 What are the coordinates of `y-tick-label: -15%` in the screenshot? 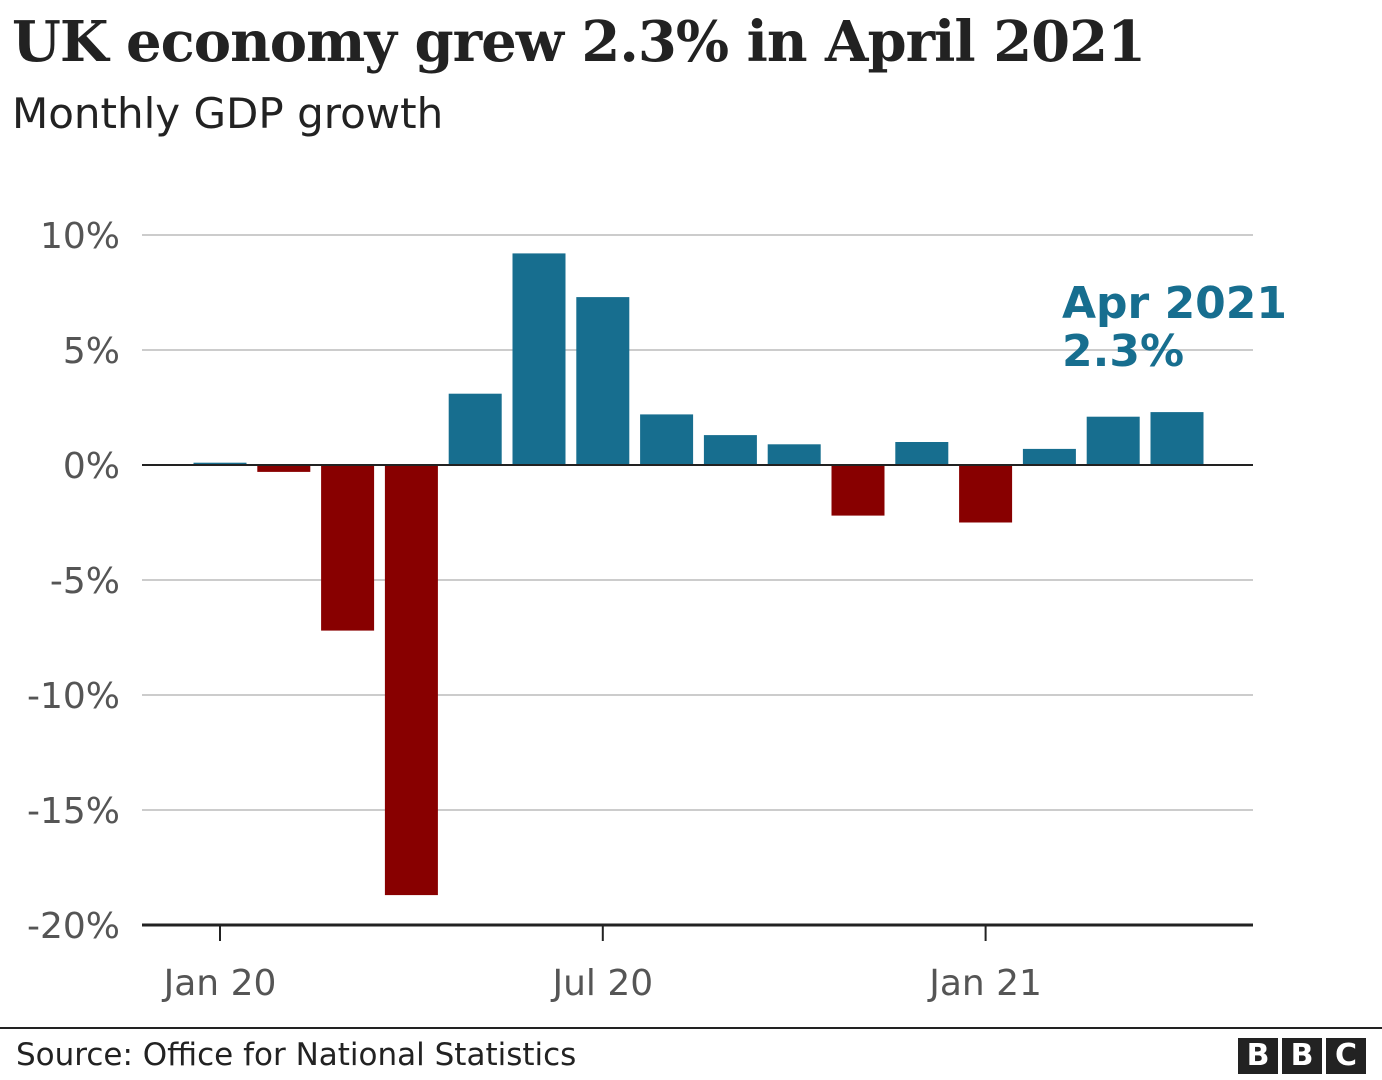 It's located at (73, 811).